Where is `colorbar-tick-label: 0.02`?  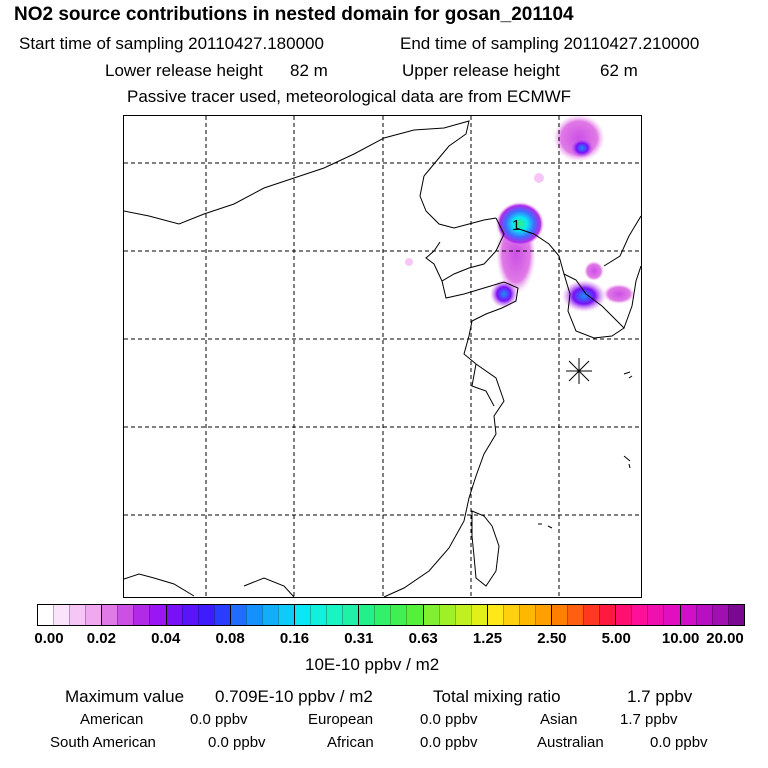
colorbar-tick-label: 0.02 is located at coordinates (101, 638).